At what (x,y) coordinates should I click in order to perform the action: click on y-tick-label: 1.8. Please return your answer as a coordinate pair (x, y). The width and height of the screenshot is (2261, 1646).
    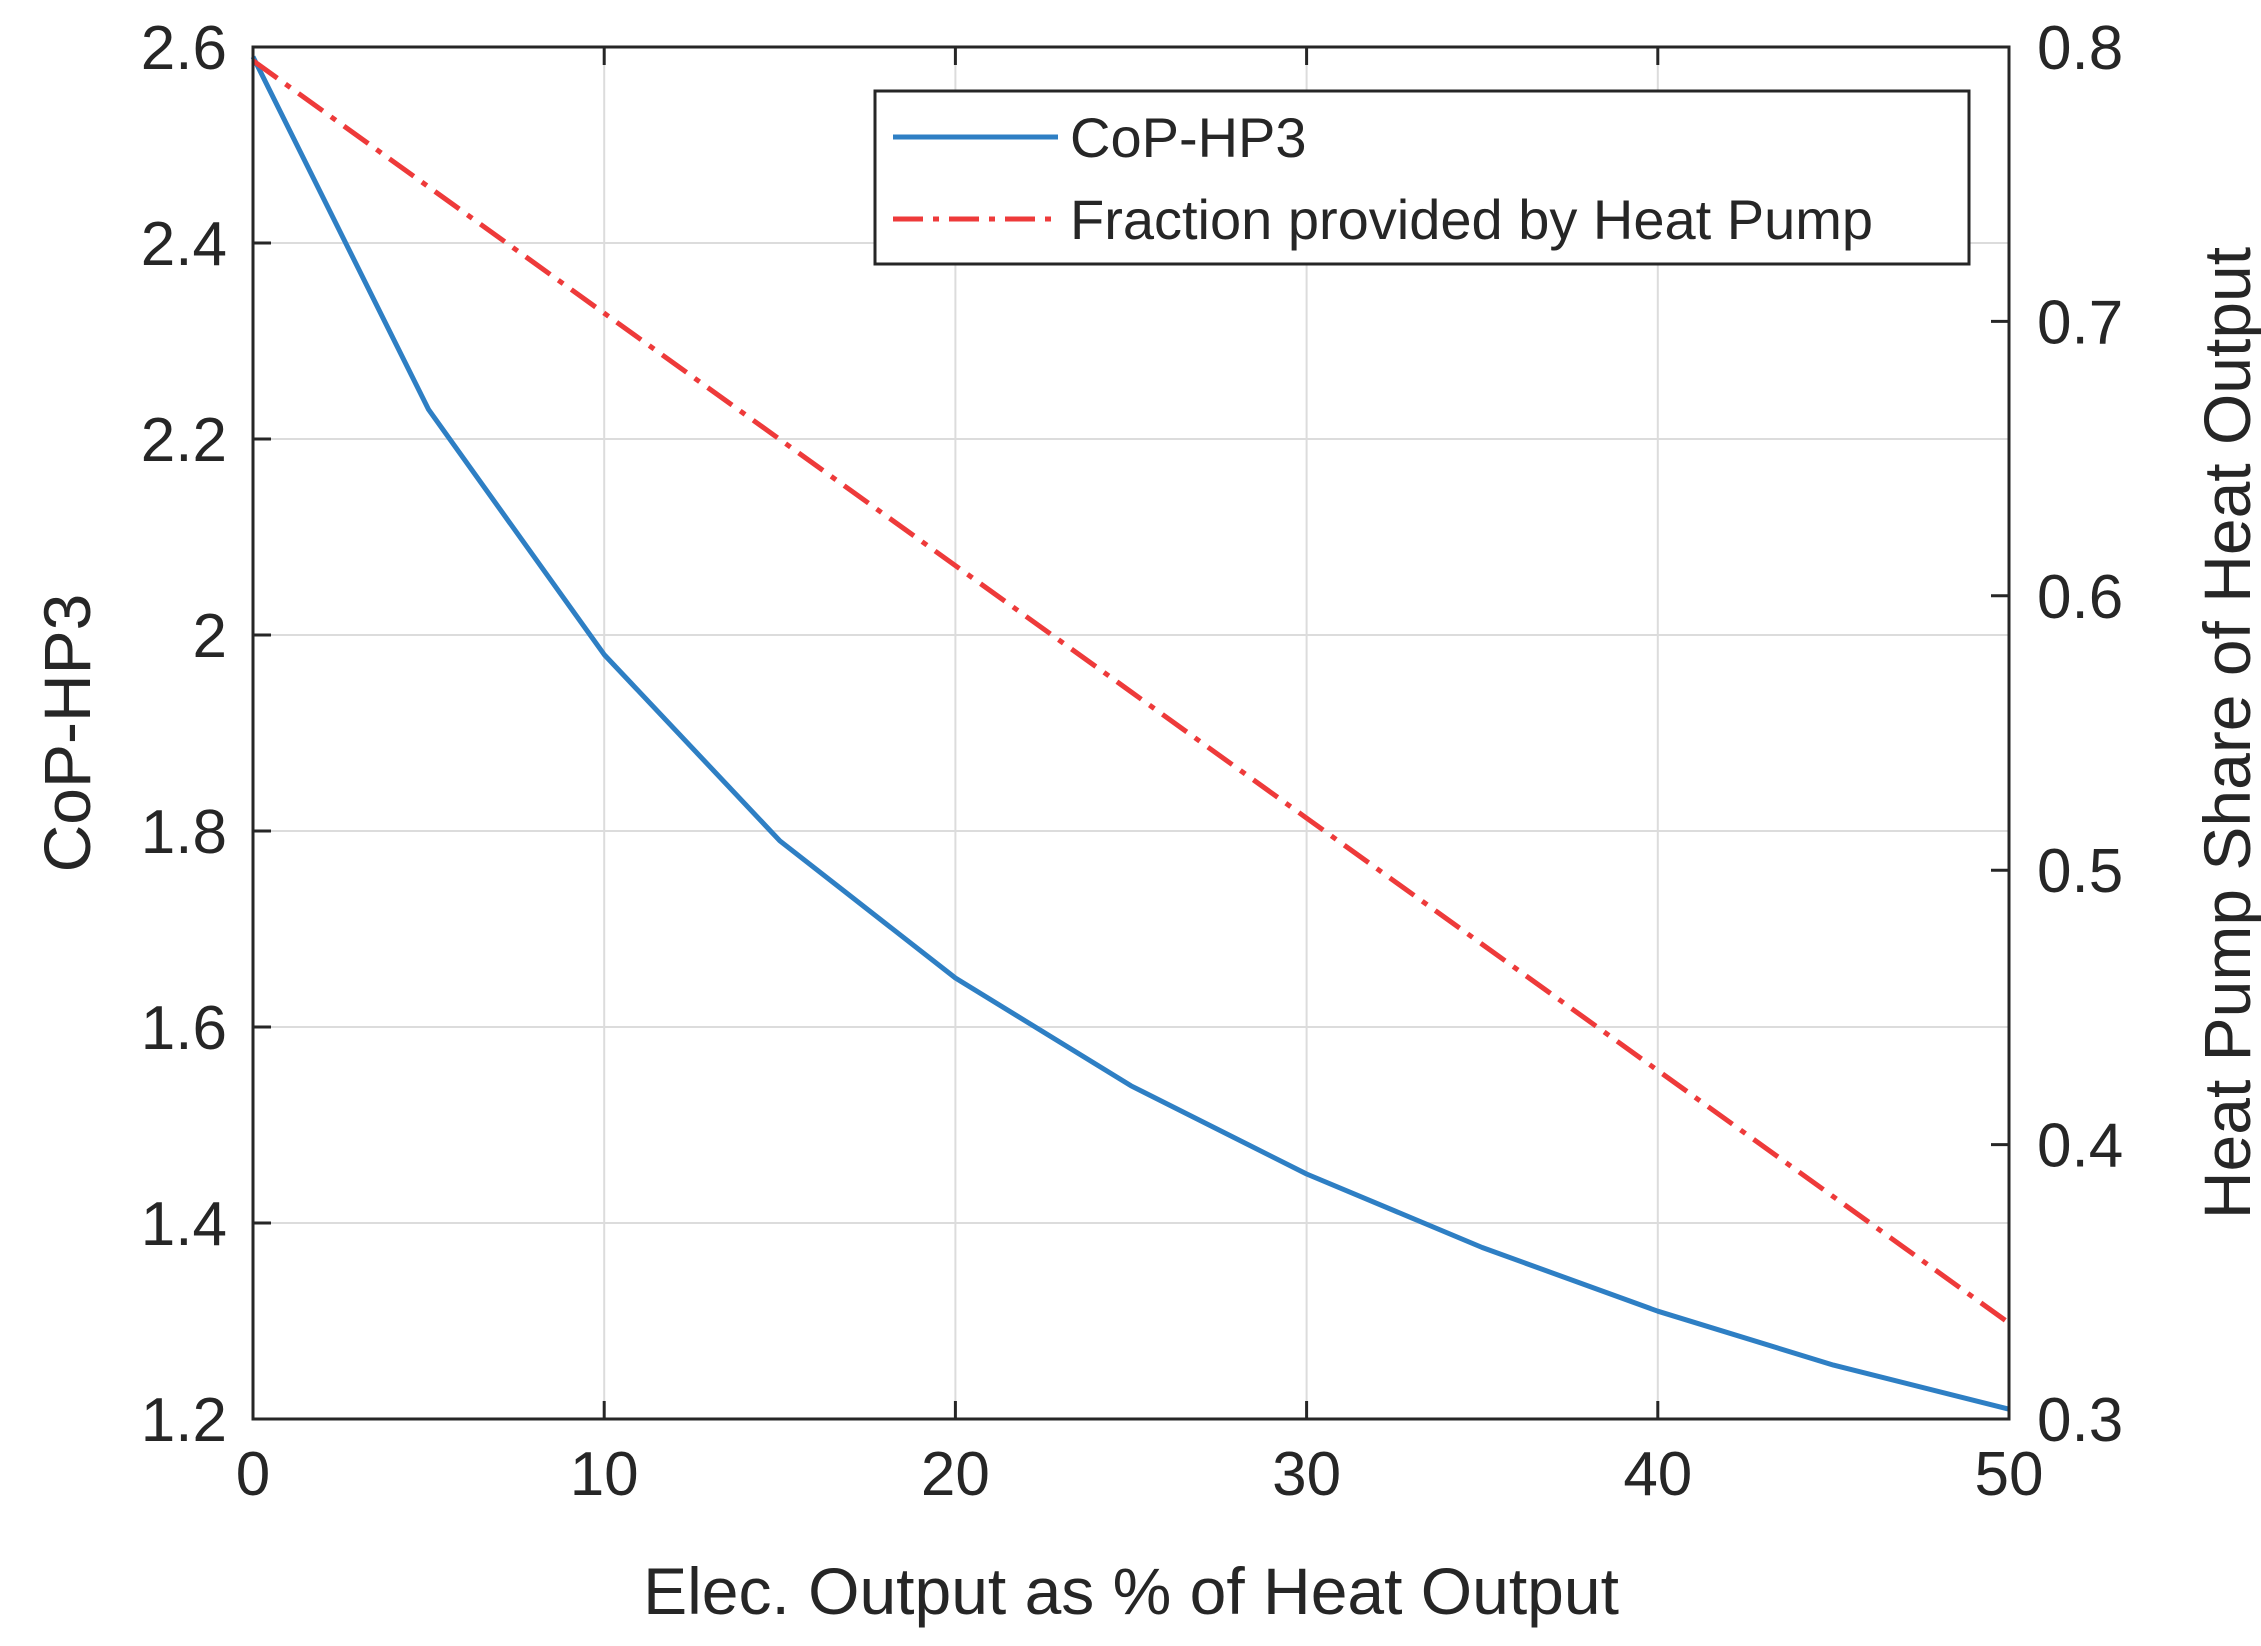
    Looking at the image, I should click on (184, 832).